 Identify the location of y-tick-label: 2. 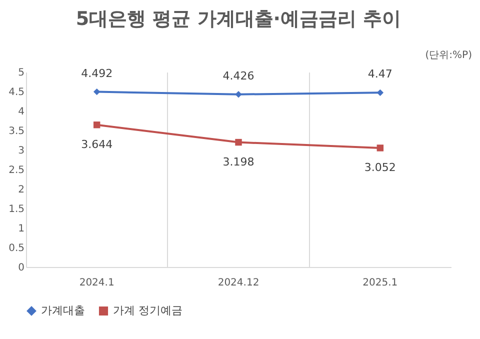
(21, 190).